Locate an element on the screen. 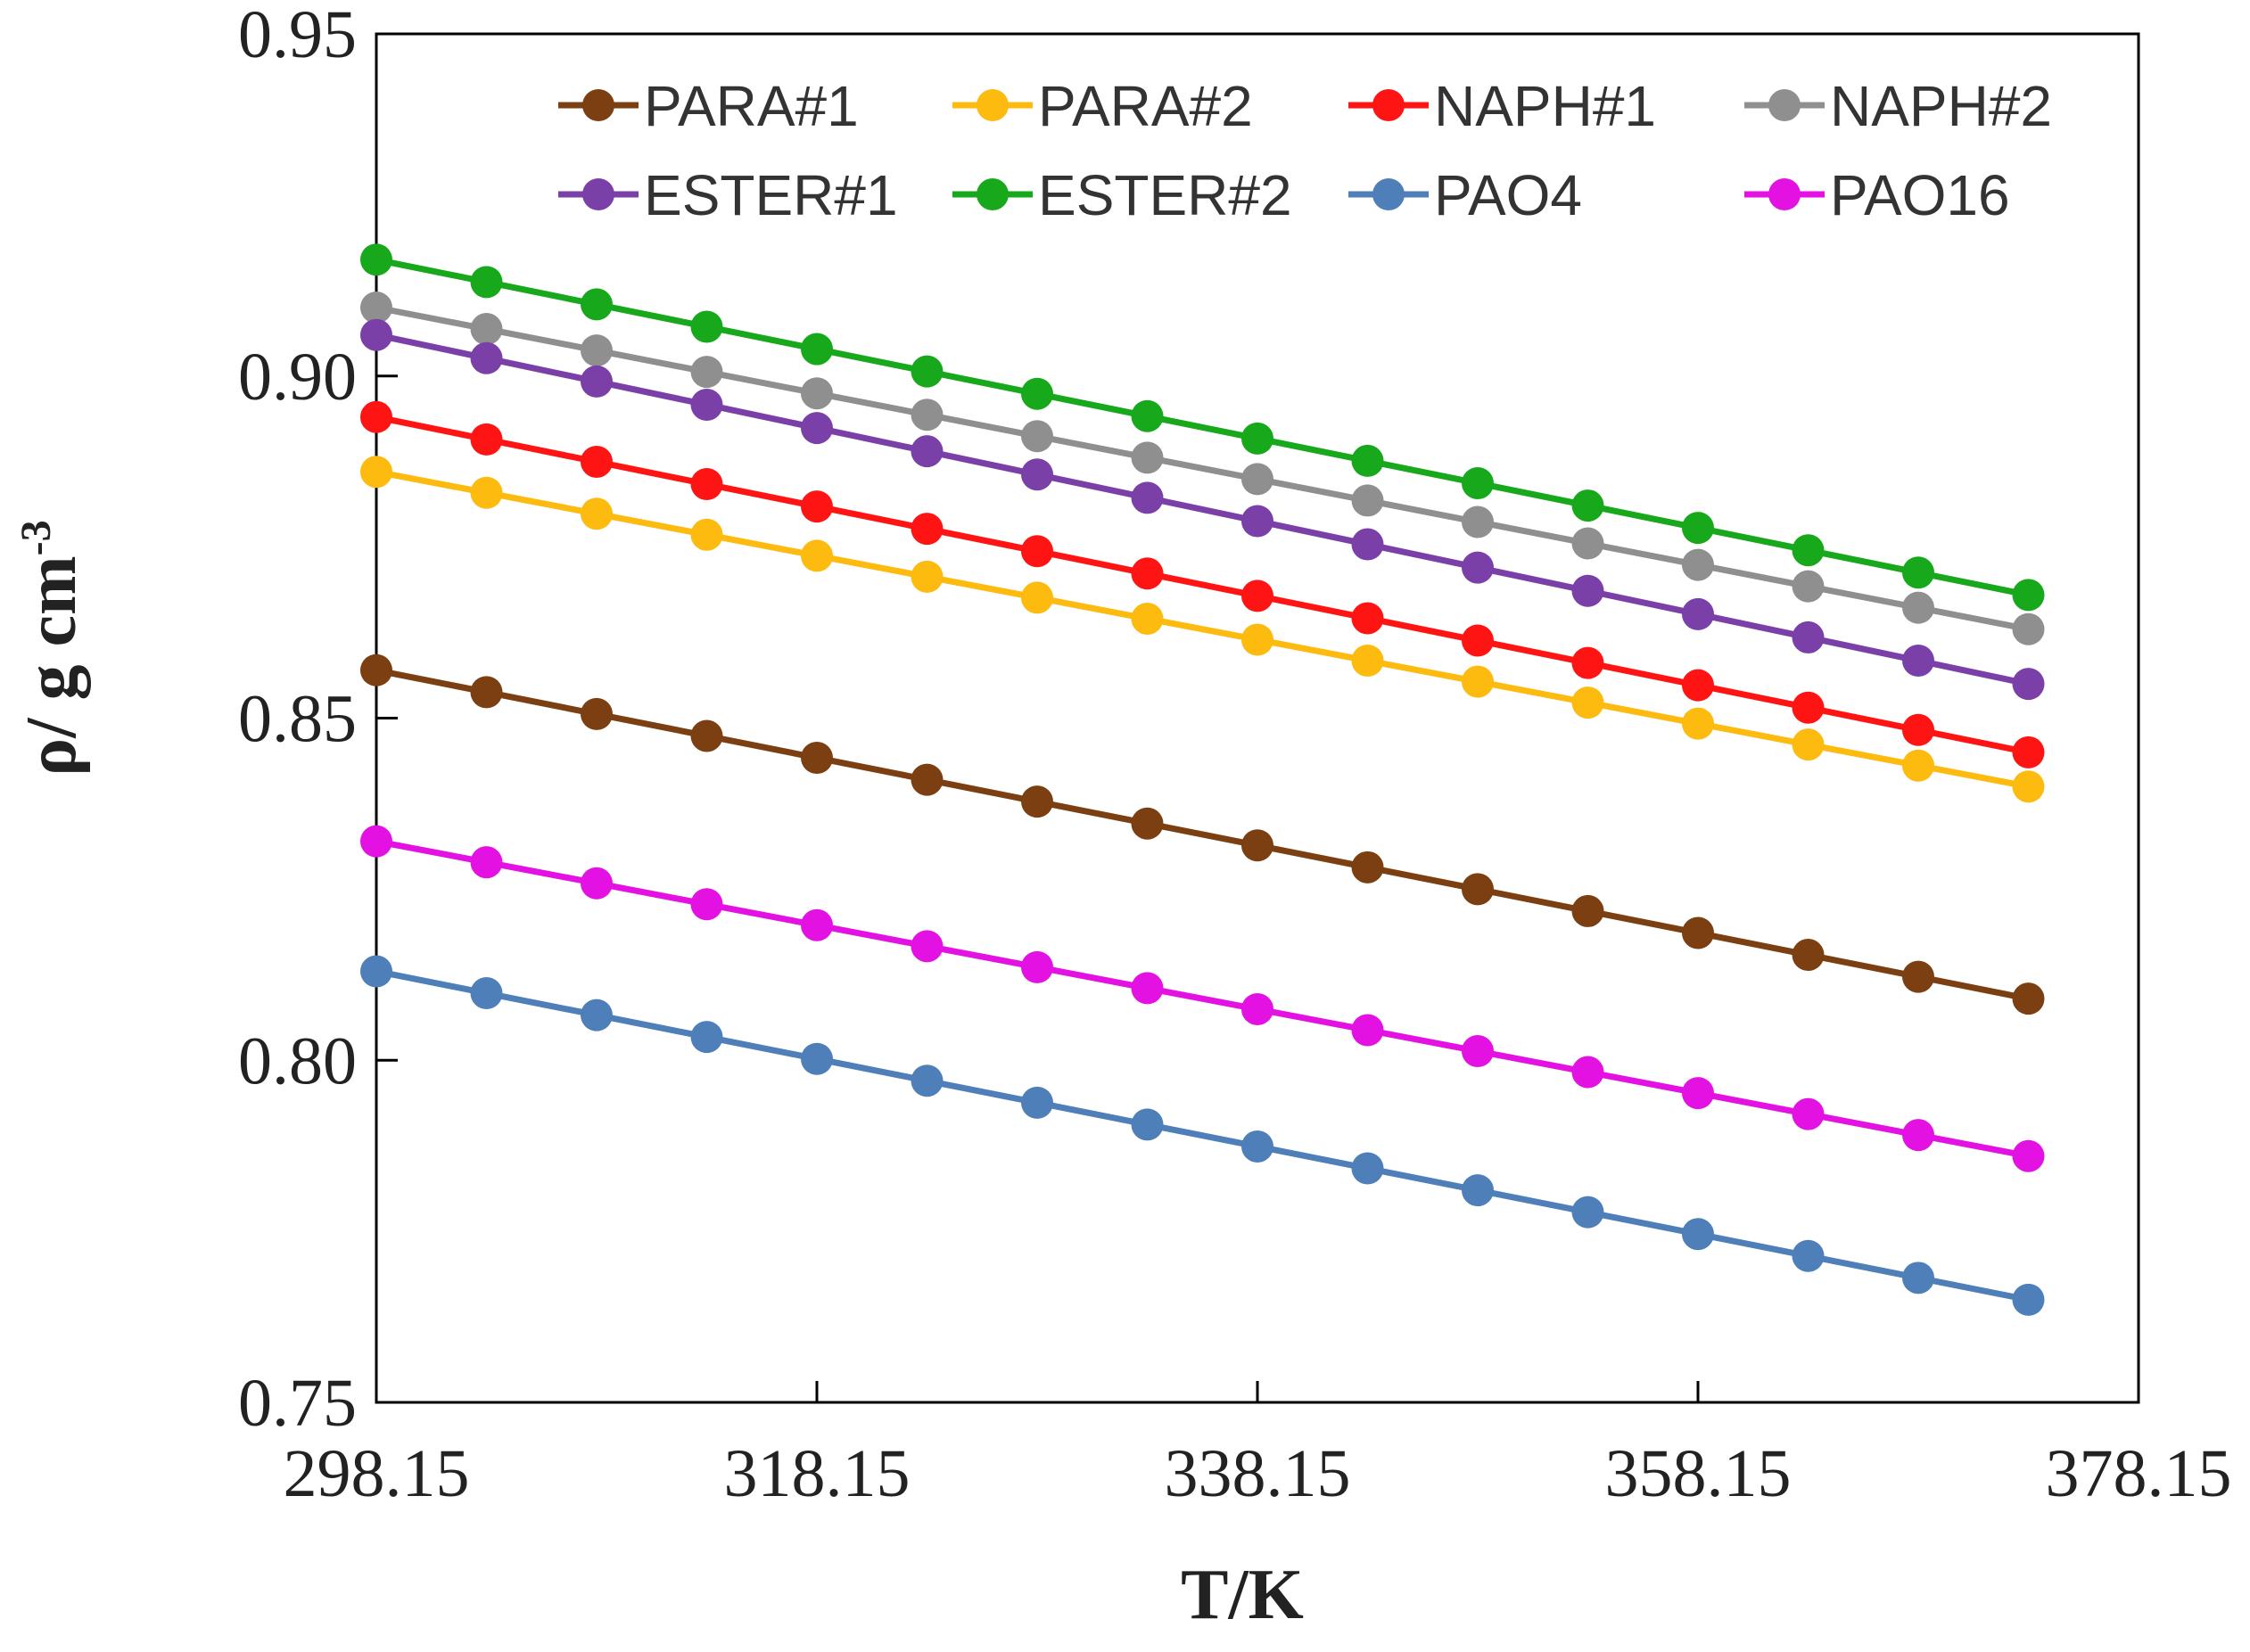 The height and width of the screenshot is (1652, 2250). legend-entry-para2: PARA#2 is located at coordinates (1102, 106).